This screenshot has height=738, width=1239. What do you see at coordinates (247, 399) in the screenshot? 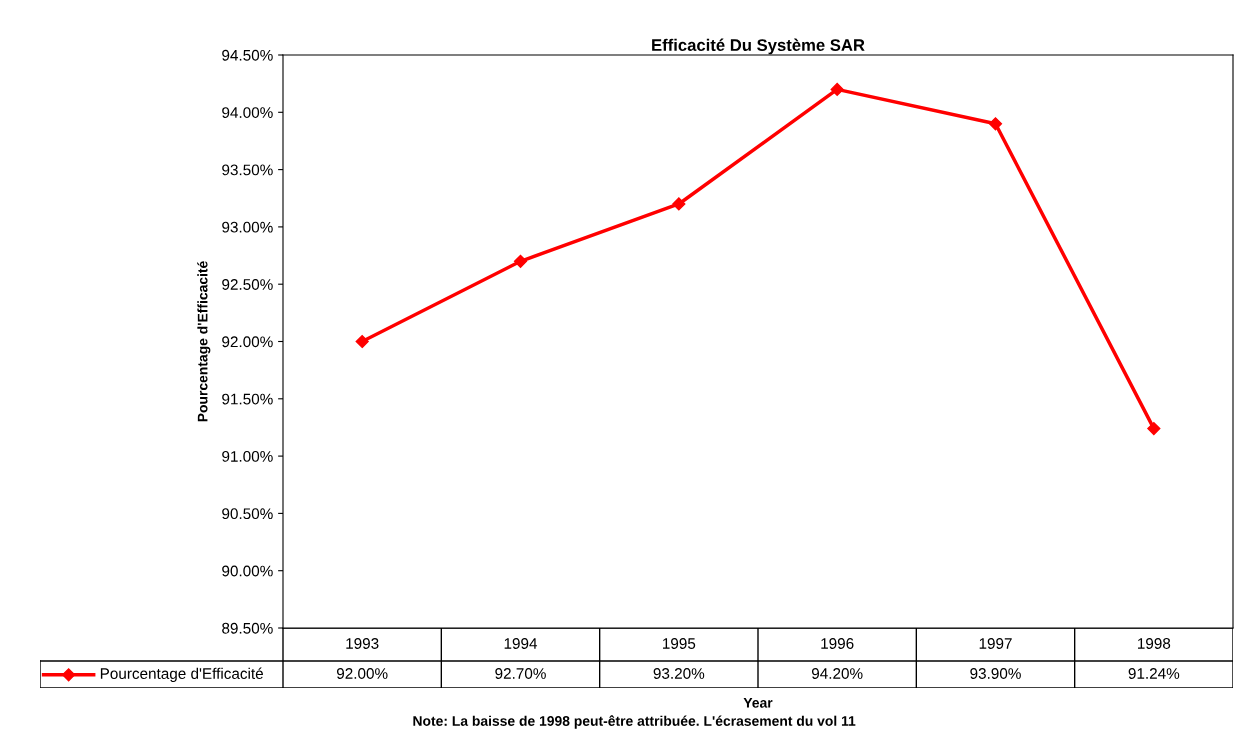
I see `y-tick-label: 91.50%` at bounding box center [247, 399].